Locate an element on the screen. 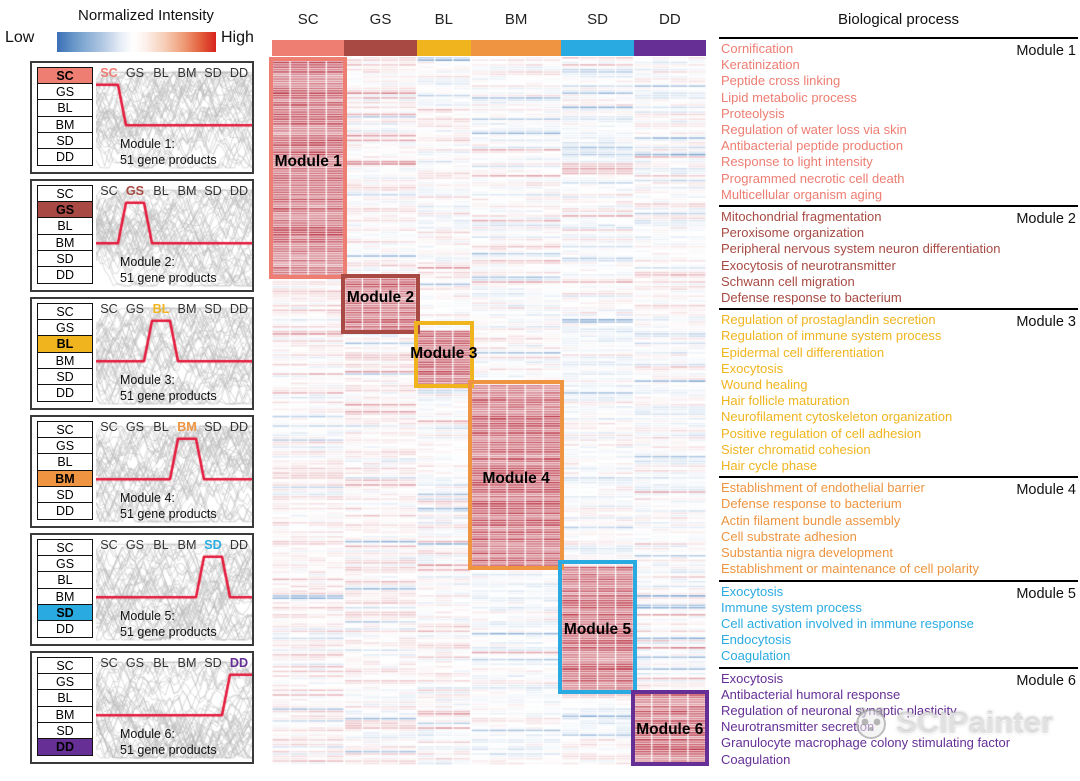 The width and height of the screenshot is (1080, 781). process-item: Mitochondrial fragmentation is located at coordinates (801, 217).